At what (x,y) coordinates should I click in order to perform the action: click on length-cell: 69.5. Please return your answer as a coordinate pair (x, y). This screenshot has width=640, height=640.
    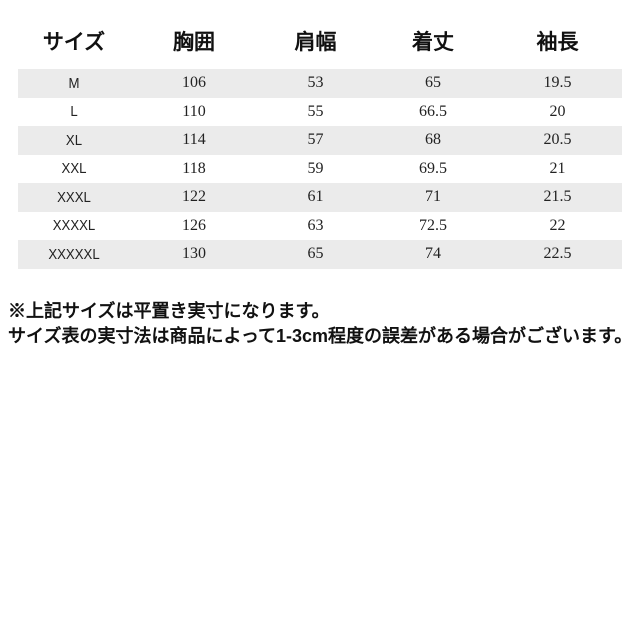
    Looking at the image, I should click on (433, 168).